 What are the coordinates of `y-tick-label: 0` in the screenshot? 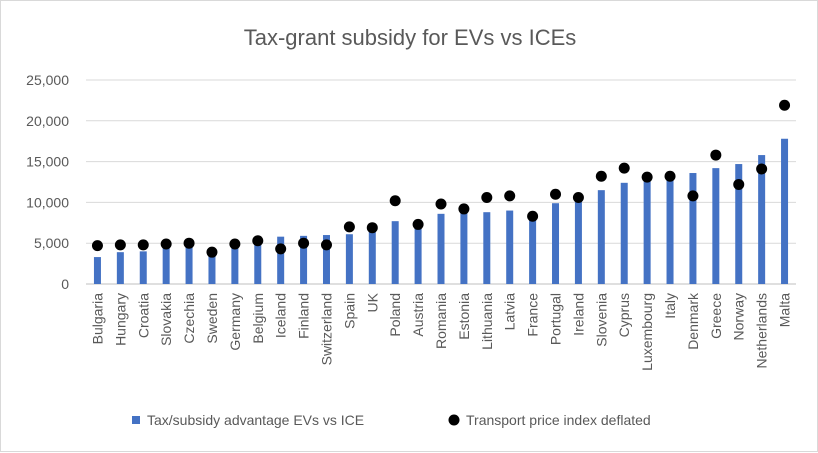 It's located at (65, 284).